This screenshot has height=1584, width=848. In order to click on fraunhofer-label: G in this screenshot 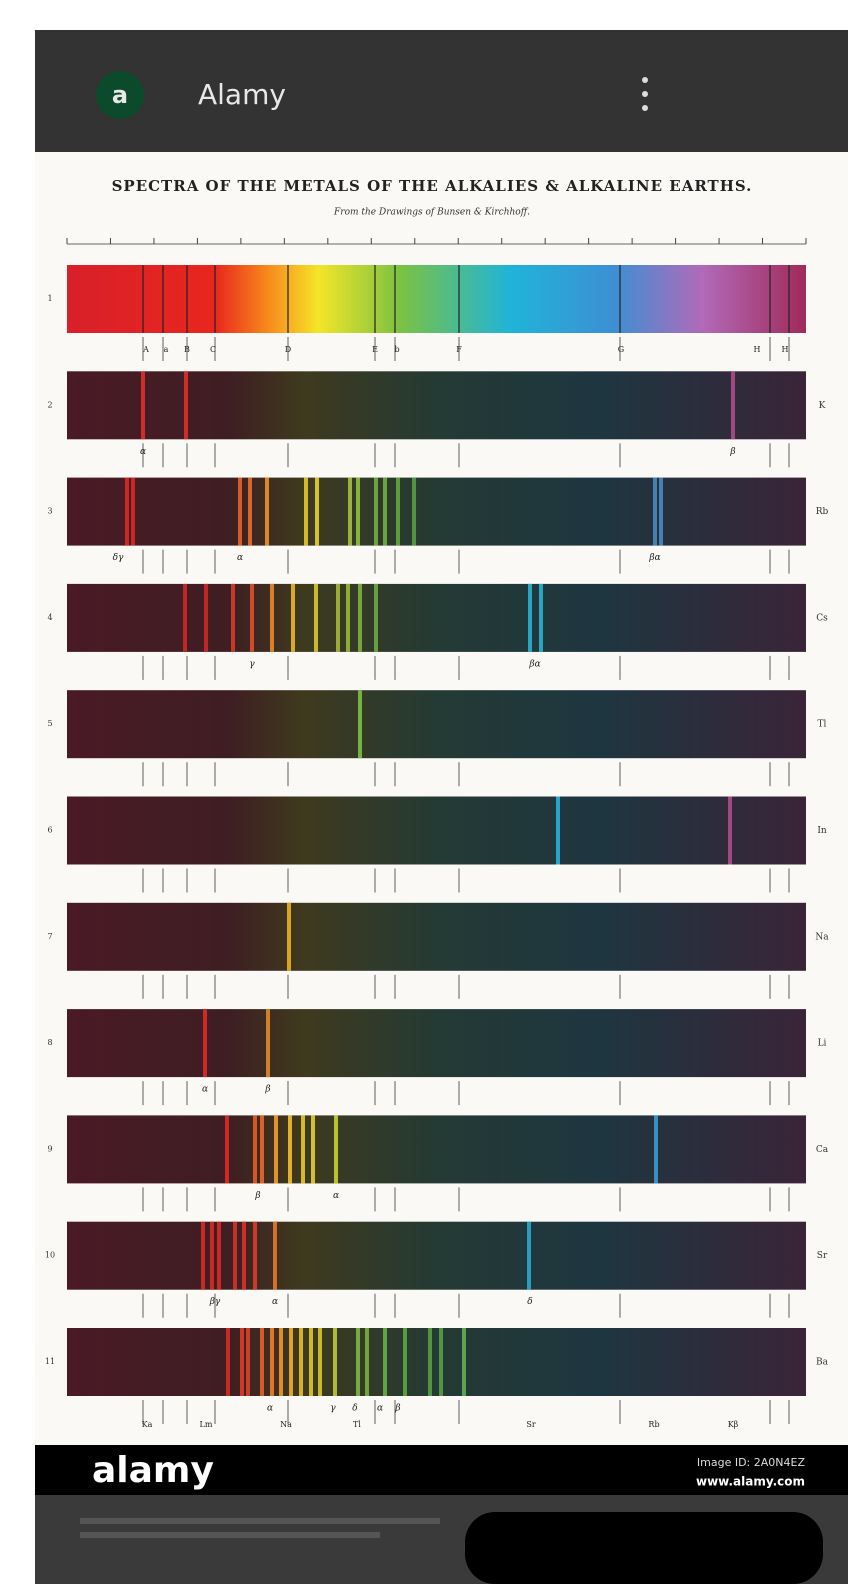, I will do `click(621, 349)`.